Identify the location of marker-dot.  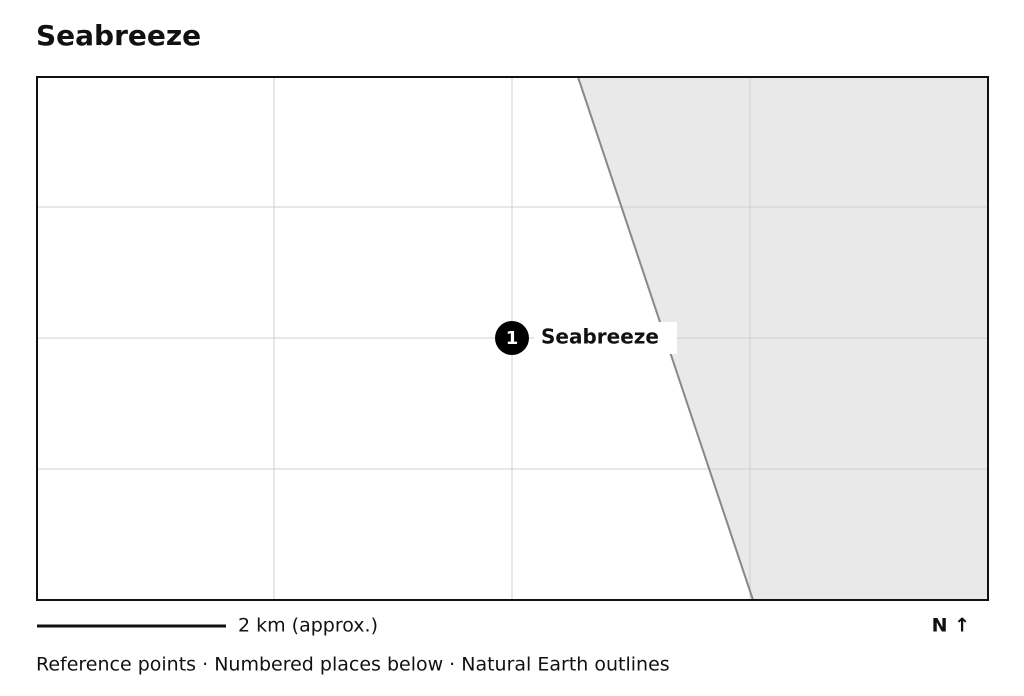
(512, 338).